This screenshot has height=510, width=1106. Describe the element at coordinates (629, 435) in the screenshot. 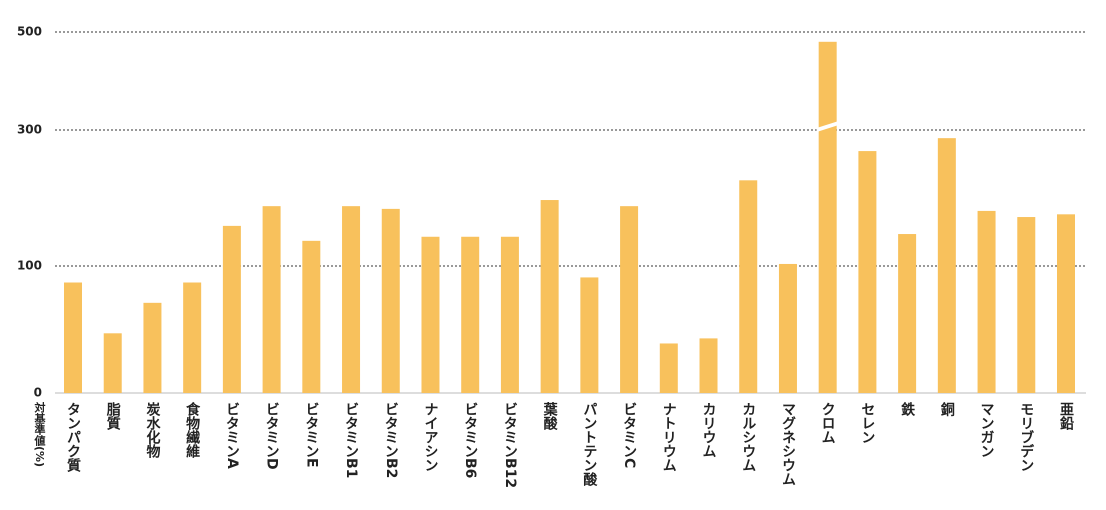

I see `x-tick-label: ビタミンC` at that location.